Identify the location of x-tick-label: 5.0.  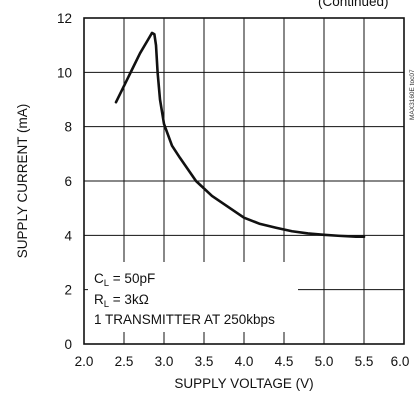
(324, 361).